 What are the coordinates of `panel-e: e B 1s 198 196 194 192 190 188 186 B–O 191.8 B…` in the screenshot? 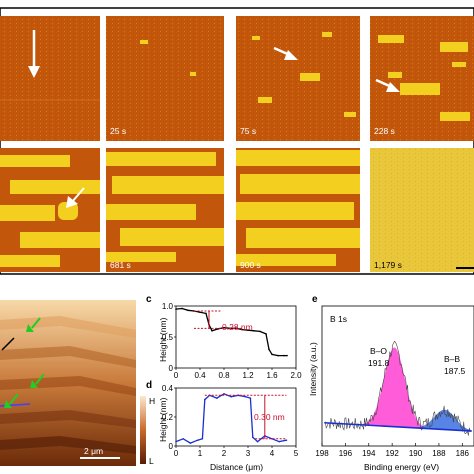 It's located at (391, 383).